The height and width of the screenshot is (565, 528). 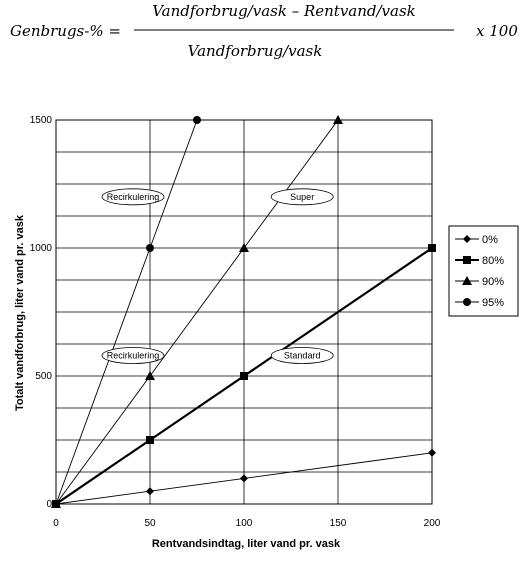 What do you see at coordinates (493, 261) in the screenshot?
I see `legend-label: 80%` at bounding box center [493, 261].